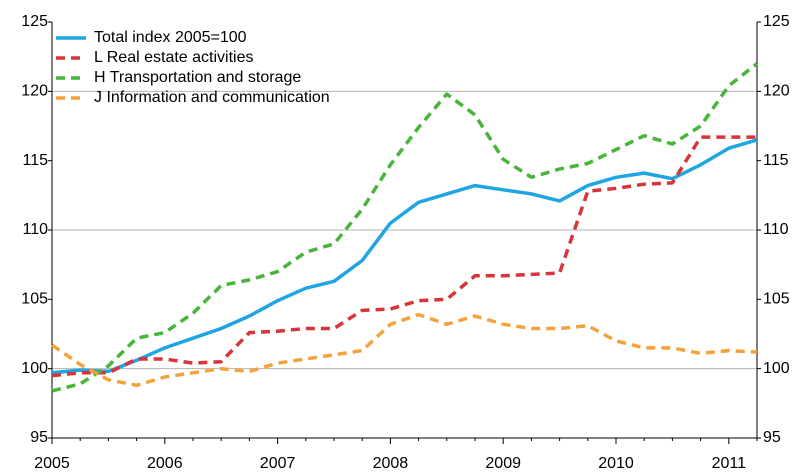 The height and width of the screenshot is (474, 803). I want to click on y2-tick-label: 120, so click(776, 91).